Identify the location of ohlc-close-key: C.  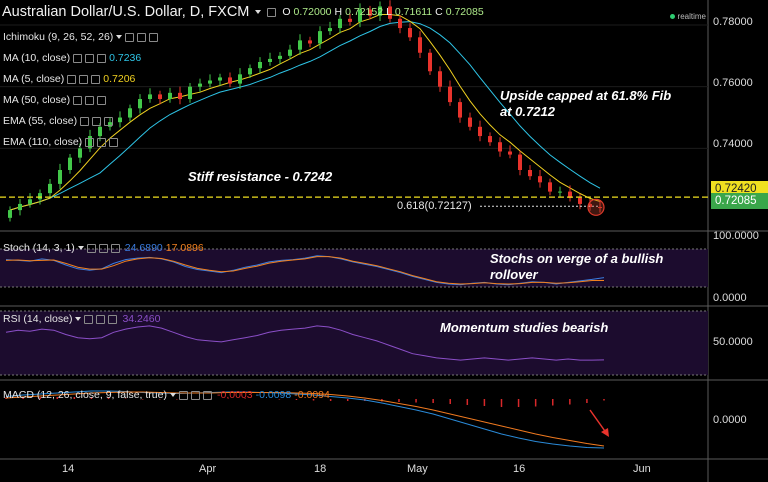
(439, 12).